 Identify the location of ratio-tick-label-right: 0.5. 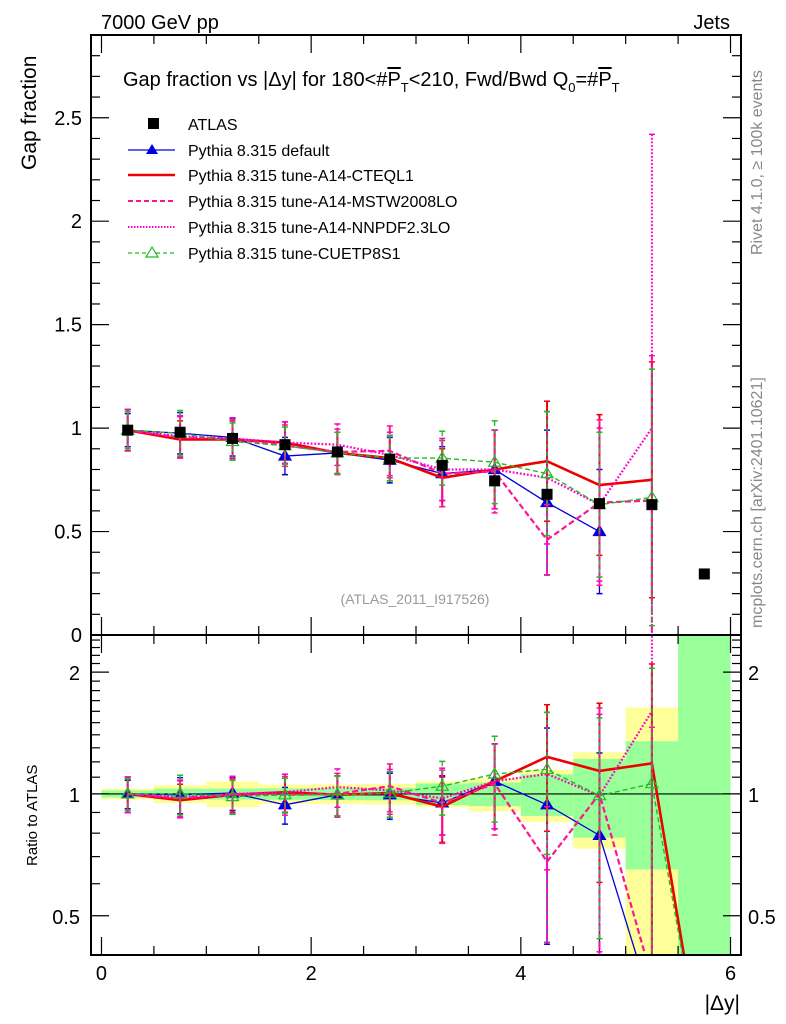
(762, 918).